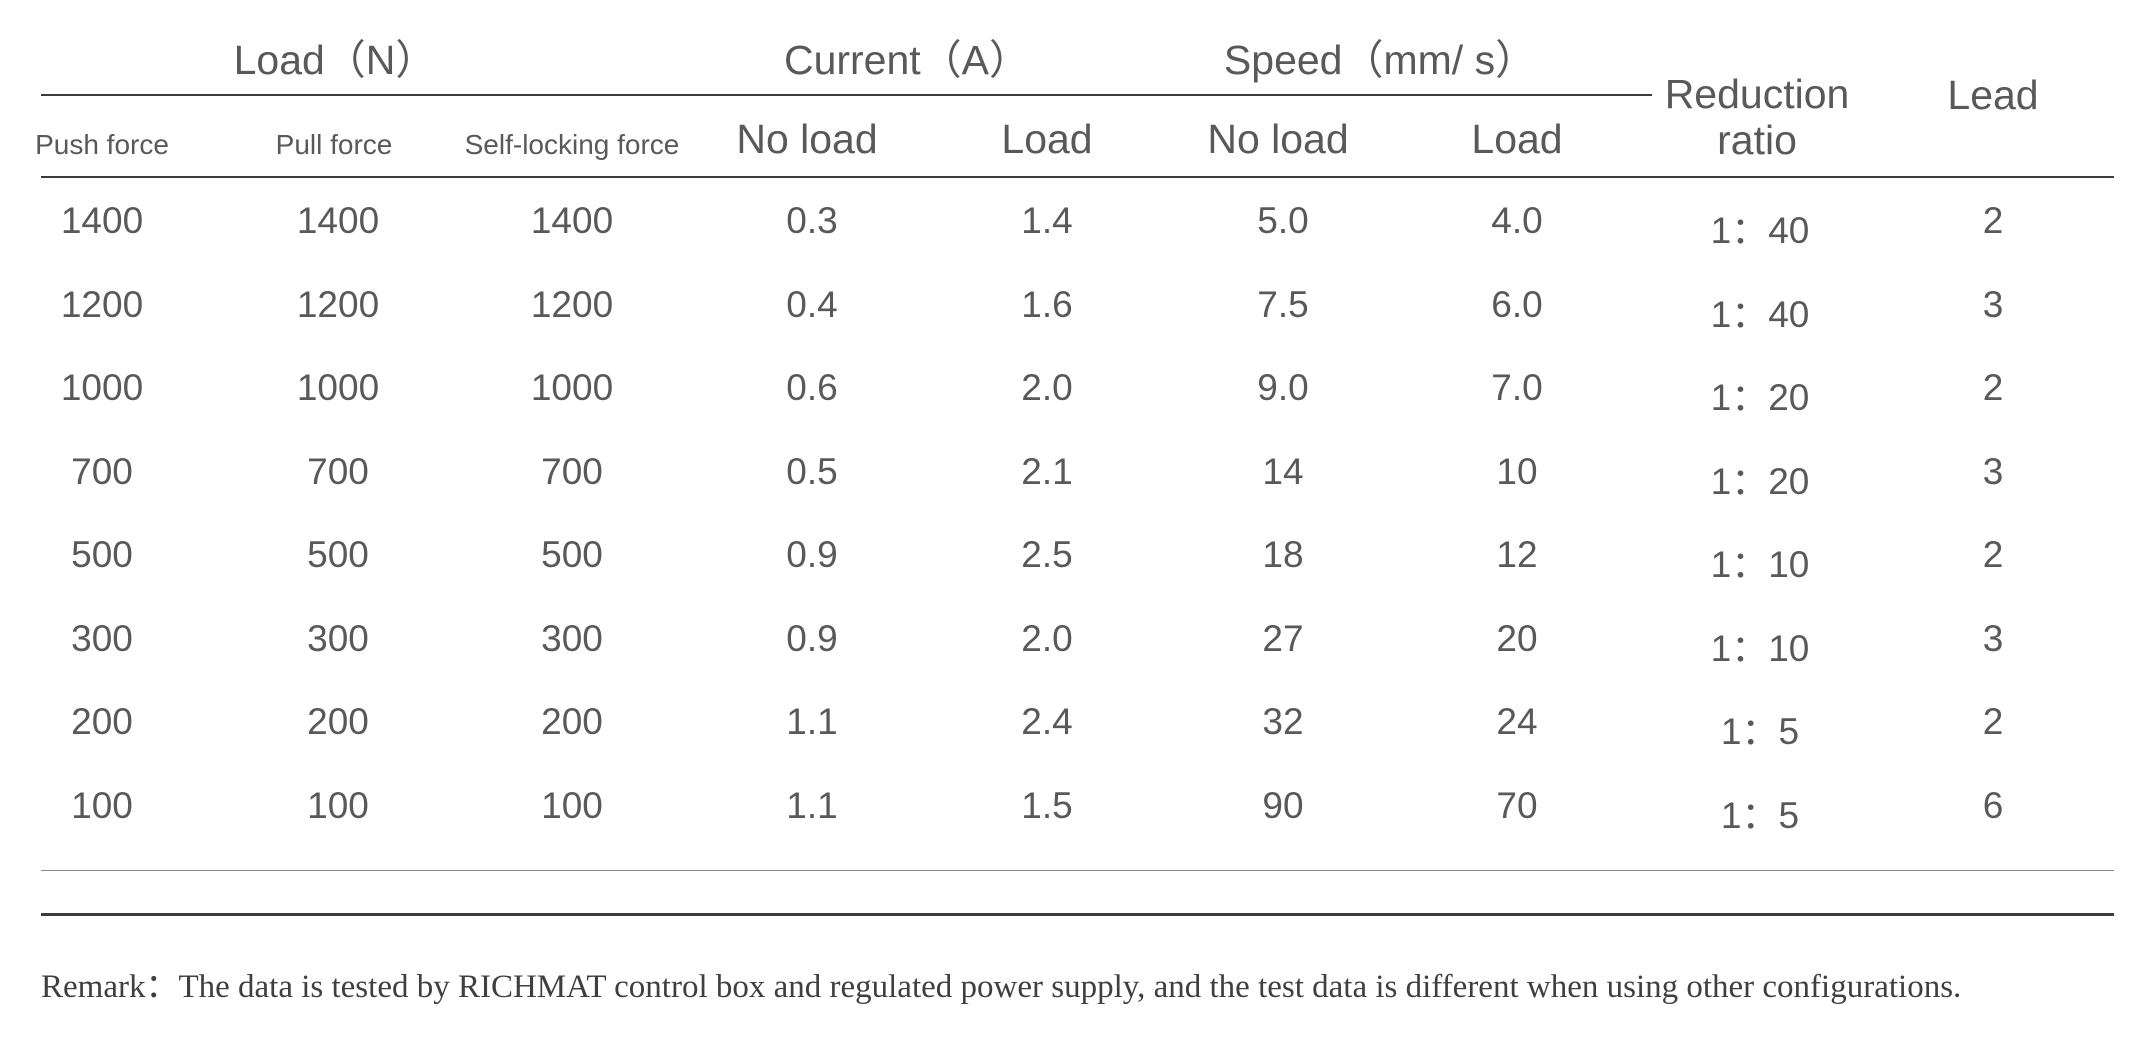 This screenshot has width=2138, height=1040. What do you see at coordinates (102, 304) in the screenshot?
I see `push-force-cell: 1200` at bounding box center [102, 304].